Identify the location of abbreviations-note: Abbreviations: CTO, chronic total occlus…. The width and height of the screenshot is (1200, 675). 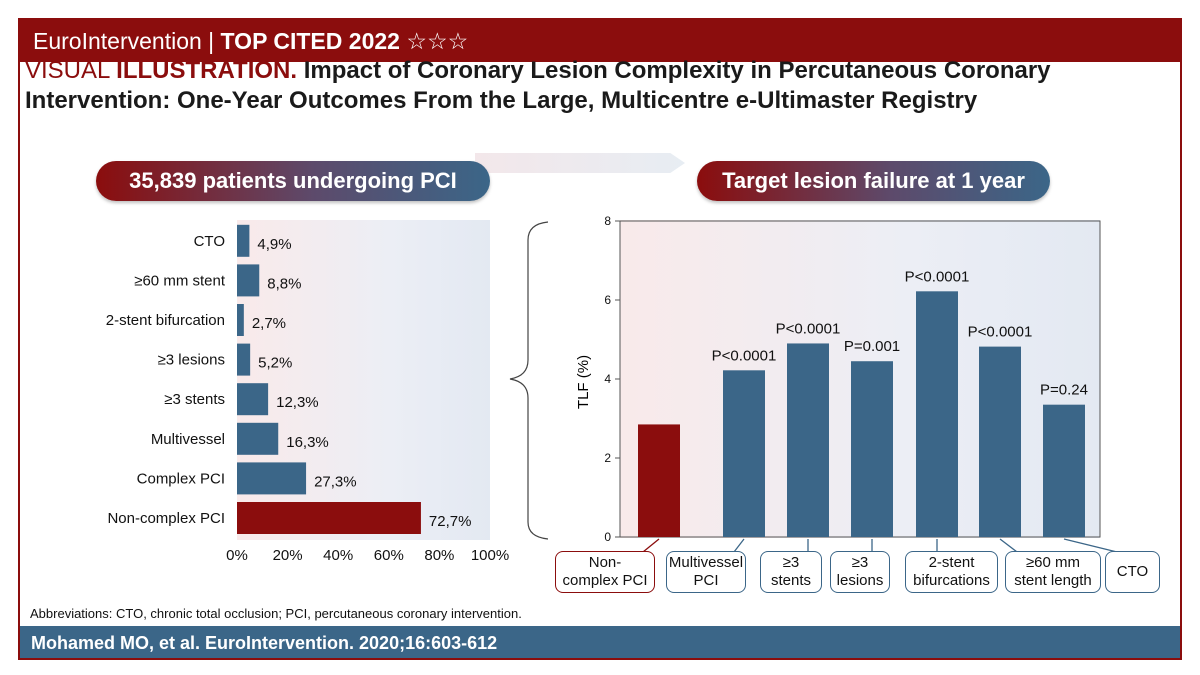
(276, 613).